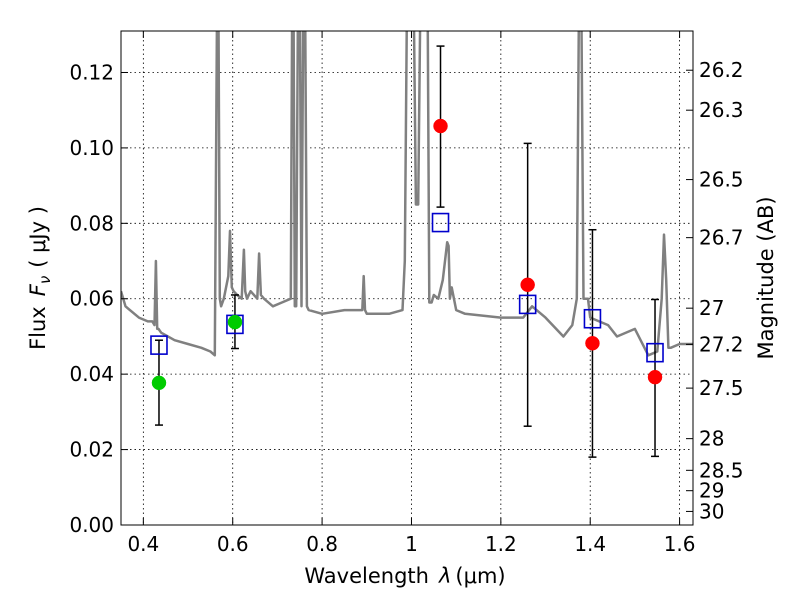 The width and height of the screenshot is (800, 600). What do you see at coordinates (711, 511) in the screenshot?
I see `magnitude-tick-label: 30` at bounding box center [711, 511].